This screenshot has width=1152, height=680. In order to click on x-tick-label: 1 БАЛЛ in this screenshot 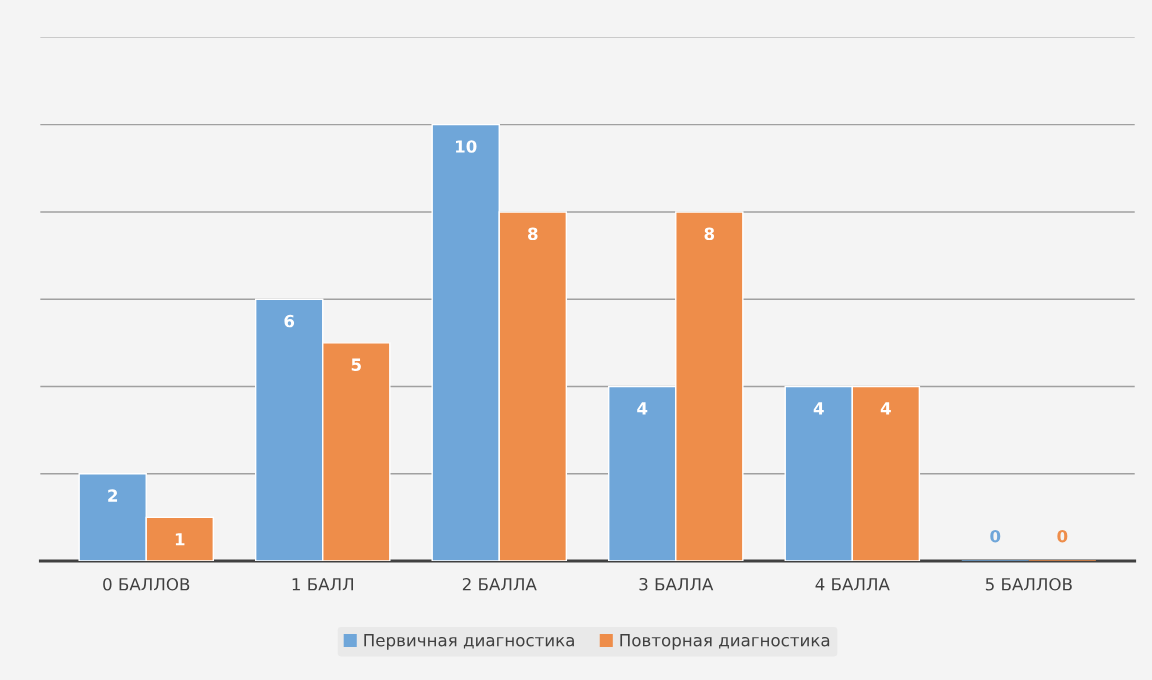, I will do `click(322, 584)`.